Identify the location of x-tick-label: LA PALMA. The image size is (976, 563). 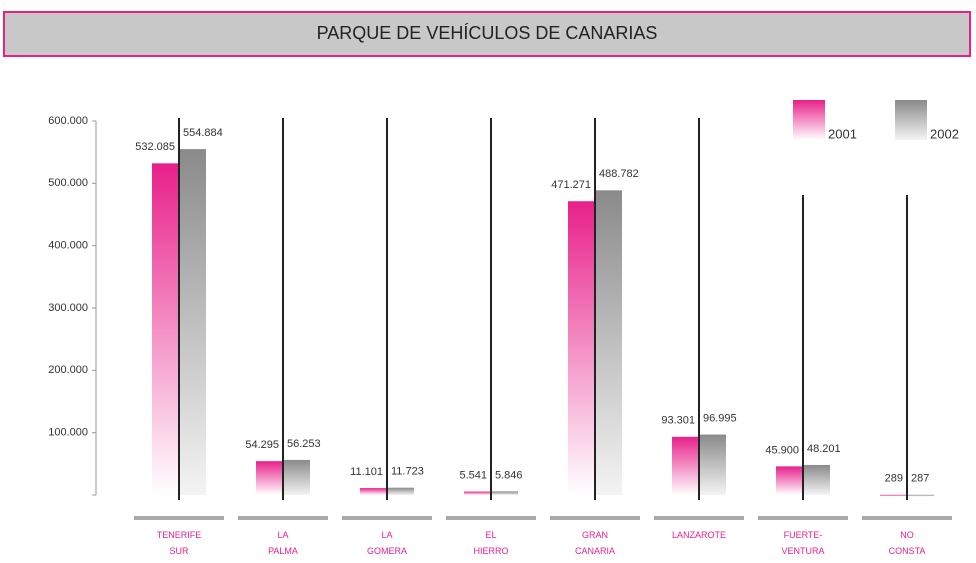
(283, 543).